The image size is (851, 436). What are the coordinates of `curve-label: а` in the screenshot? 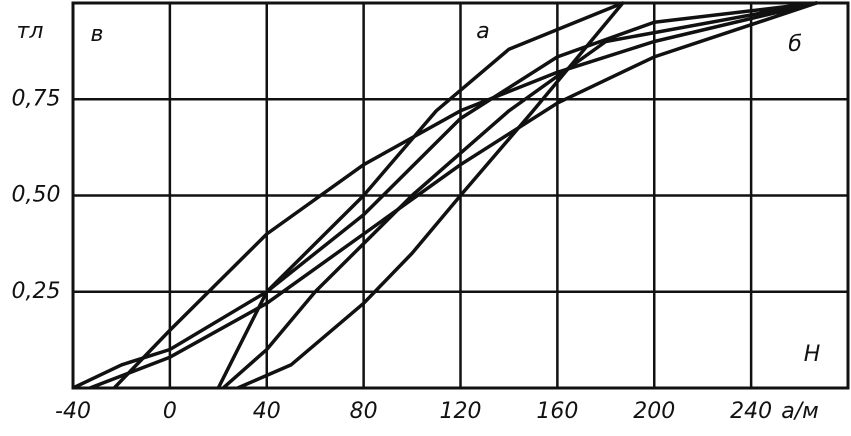 It's located at (482, 31).